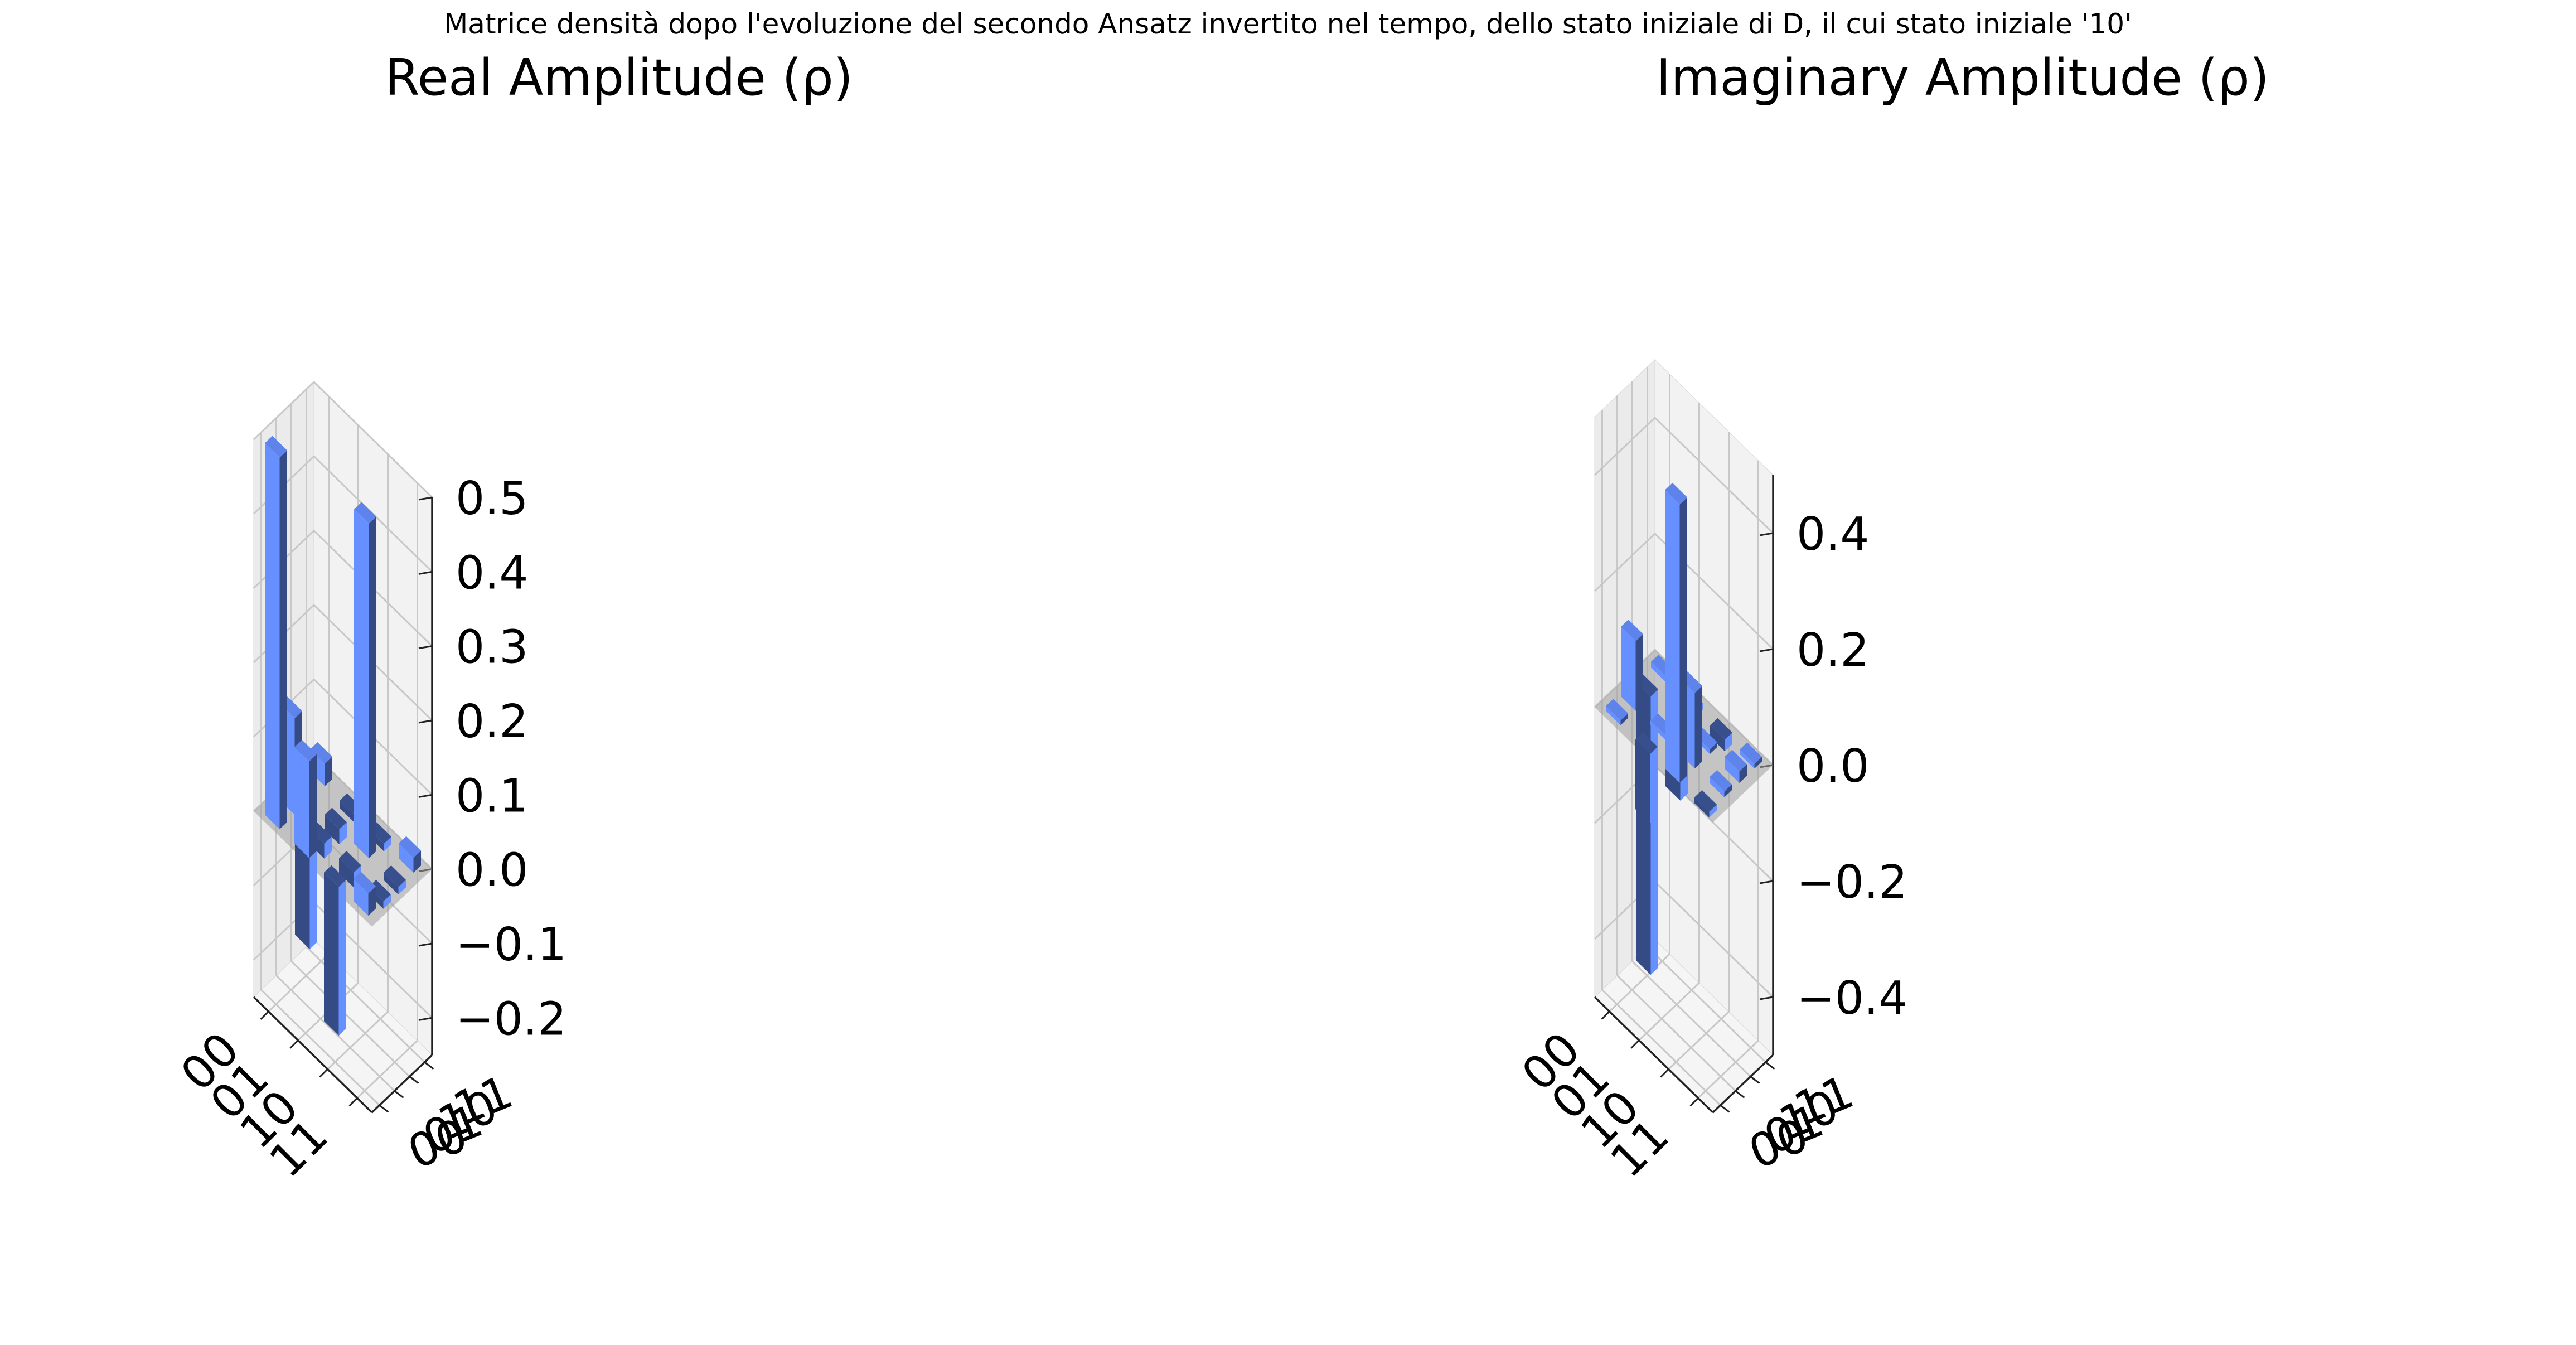  What do you see at coordinates (492, 721) in the screenshot?
I see `z-tick-label: 0.2` at bounding box center [492, 721].